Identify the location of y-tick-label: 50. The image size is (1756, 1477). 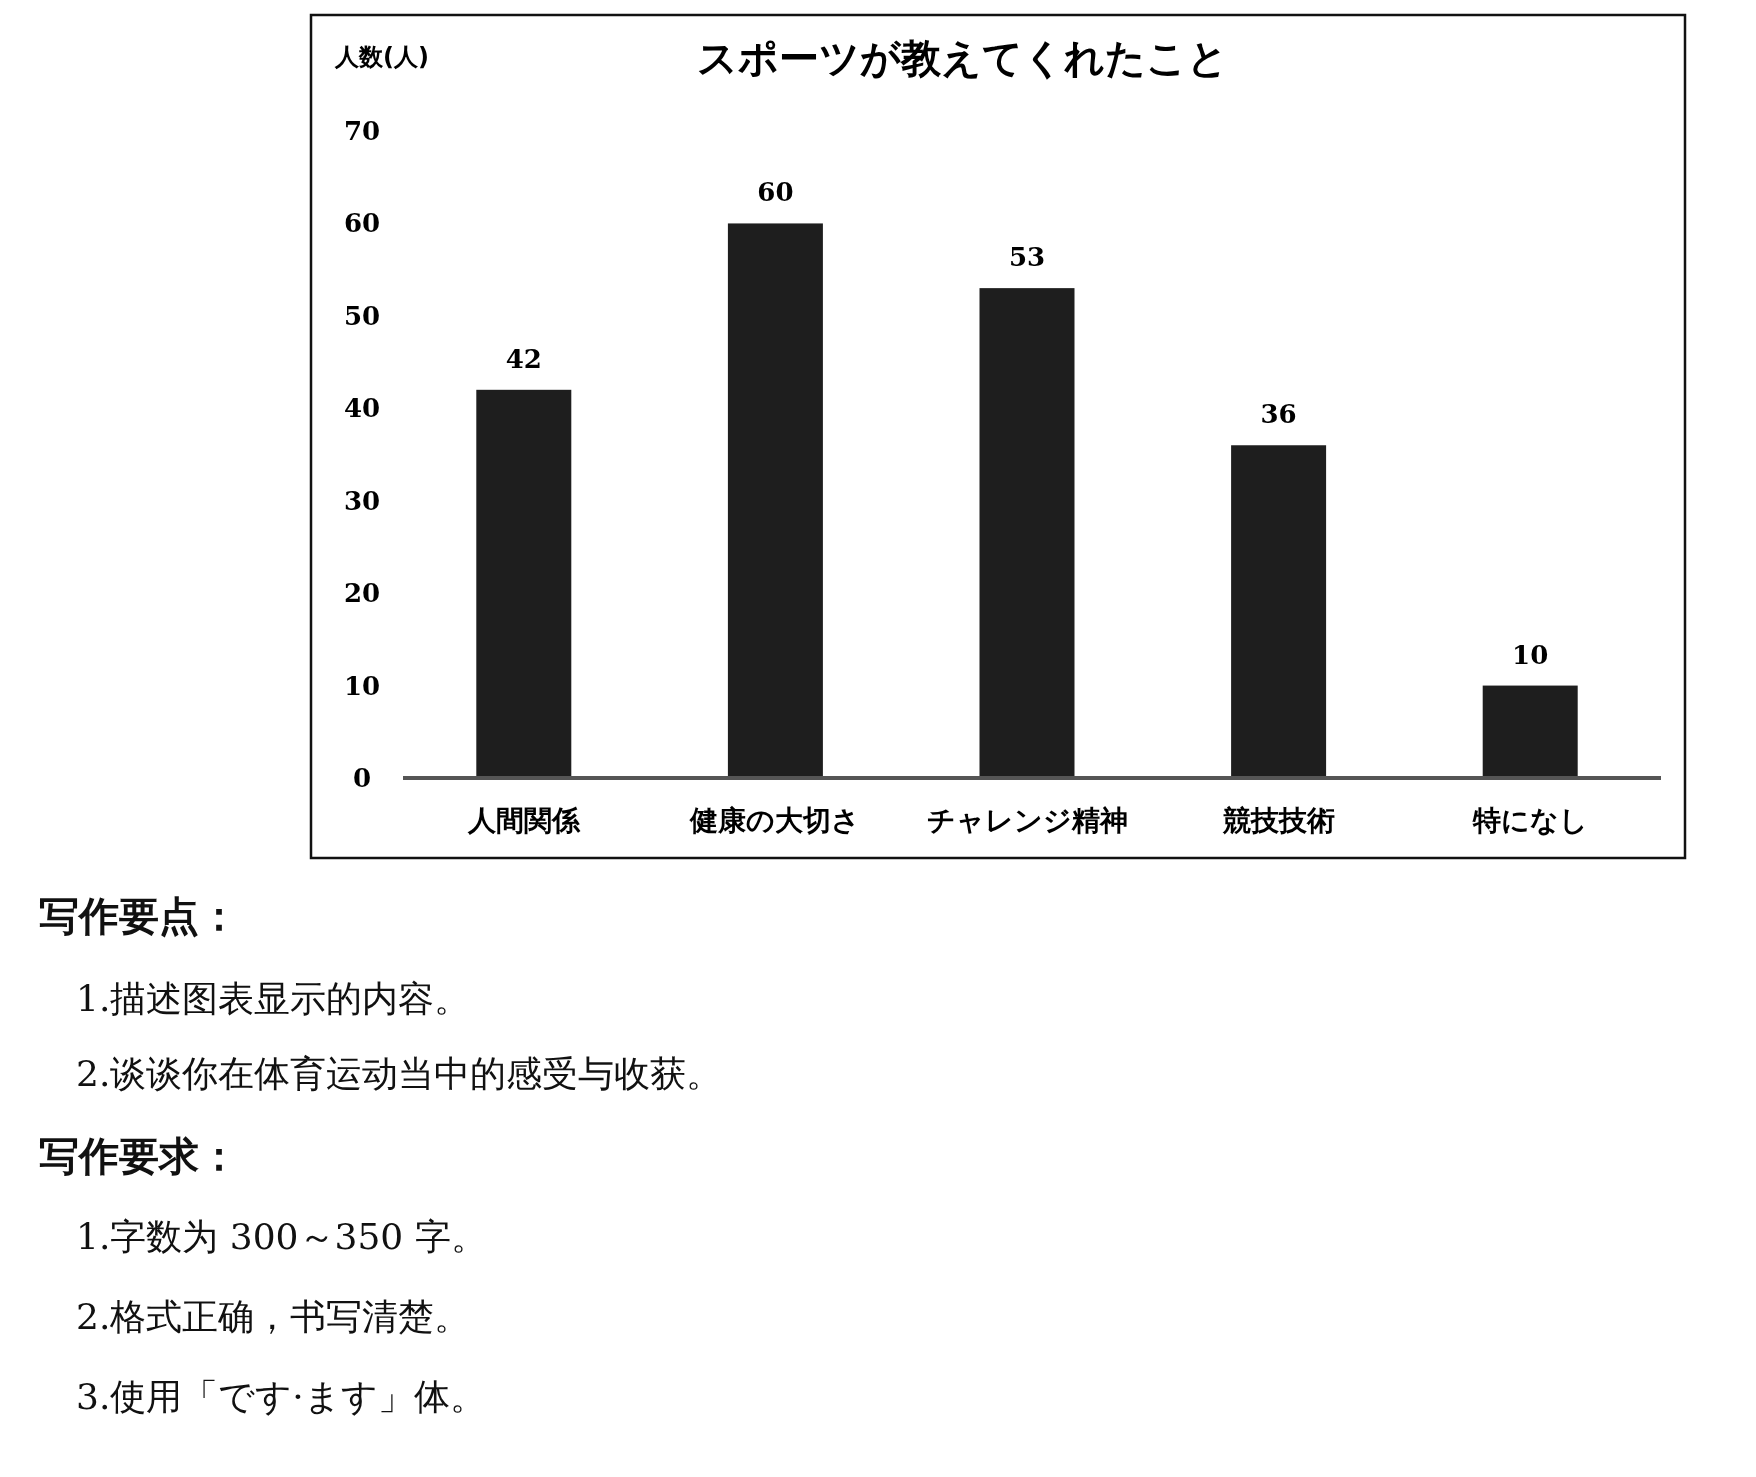
(362, 315).